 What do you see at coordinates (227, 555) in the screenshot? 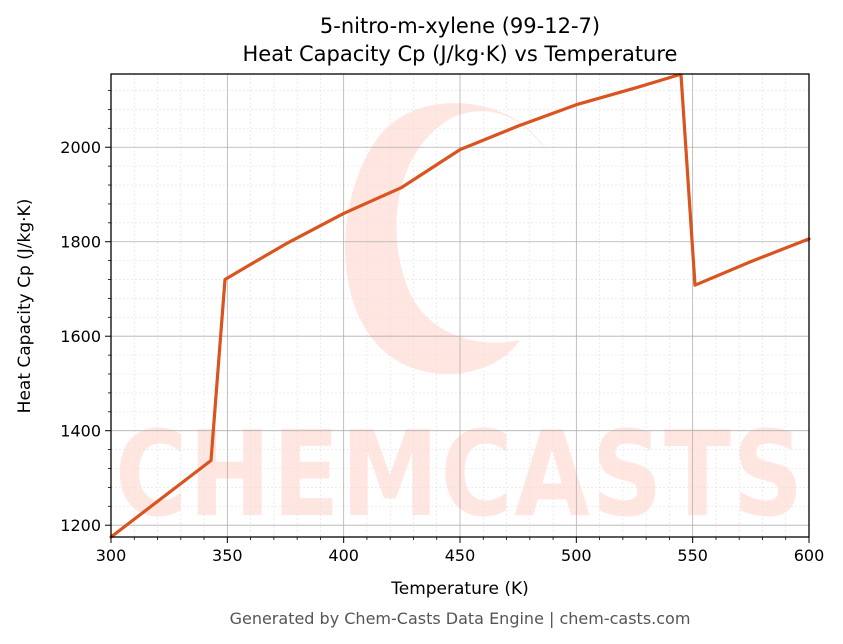
I see `x-tick-label: 350` at bounding box center [227, 555].